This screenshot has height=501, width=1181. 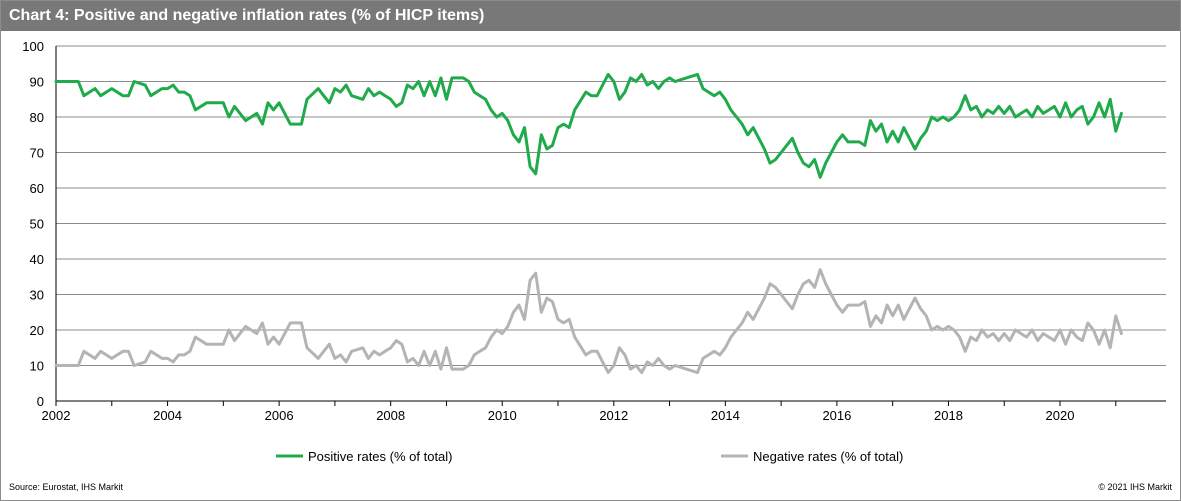 What do you see at coordinates (836, 415) in the screenshot?
I see `x-tick-label-2016: 2016` at bounding box center [836, 415].